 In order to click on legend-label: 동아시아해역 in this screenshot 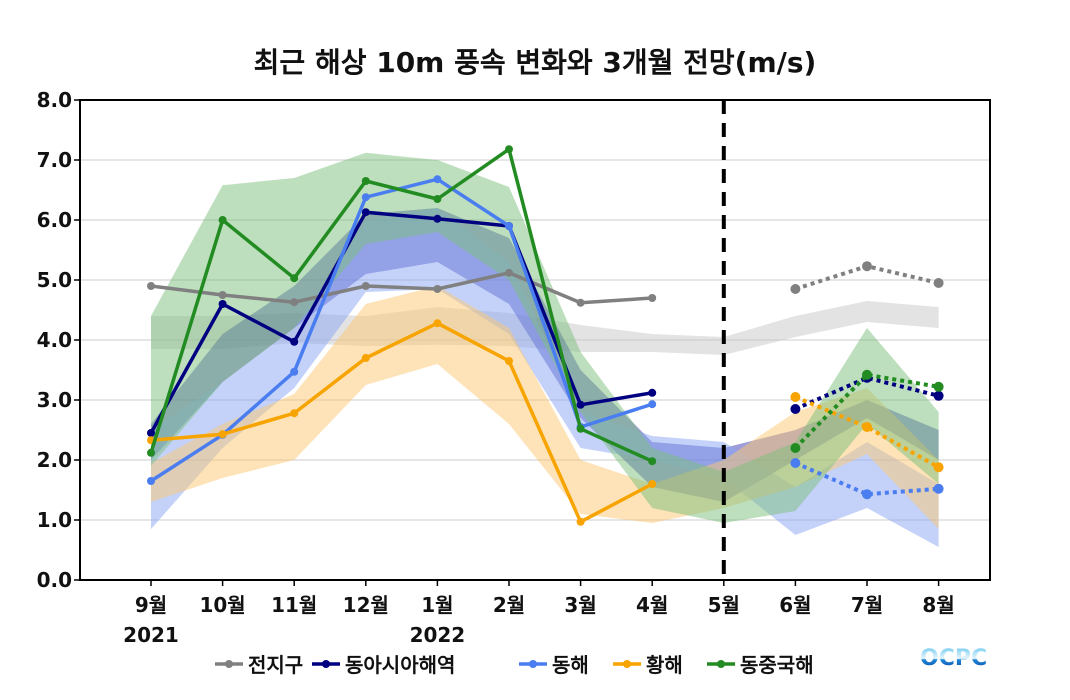, I will do `click(400, 665)`.